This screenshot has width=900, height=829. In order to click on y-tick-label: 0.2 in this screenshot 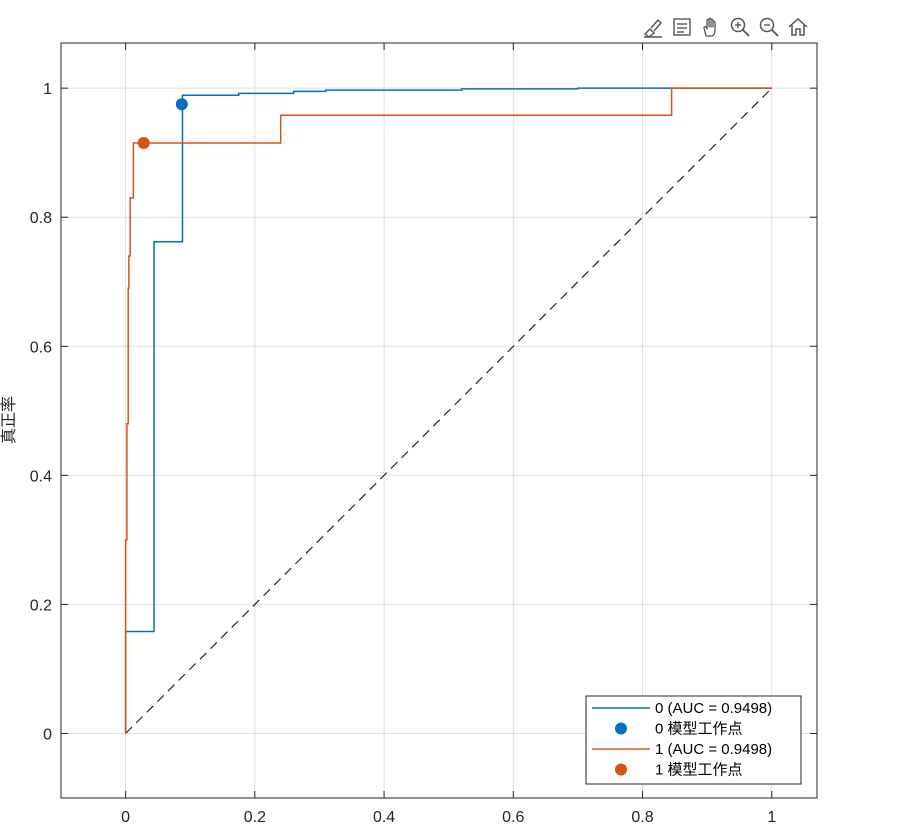, I will do `click(41, 605)`.